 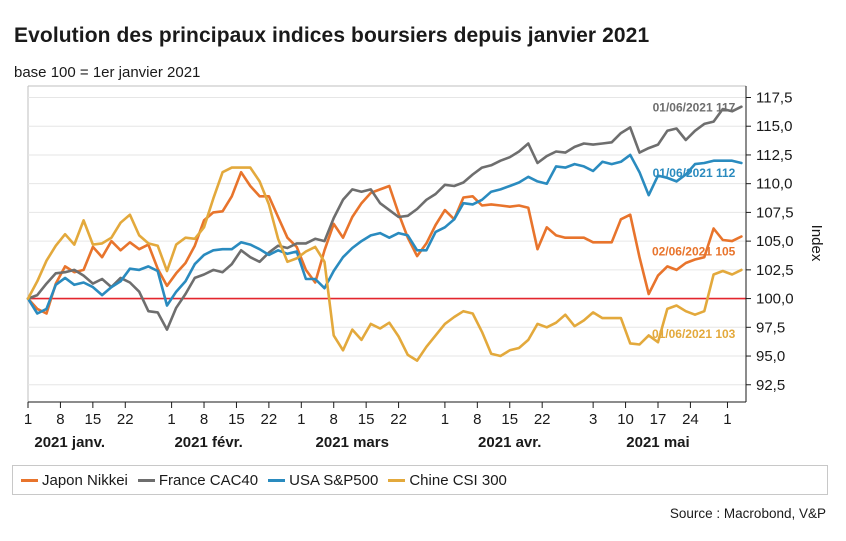 I want to click on y-tick-label: 92,5, so click(x=770, y=385).